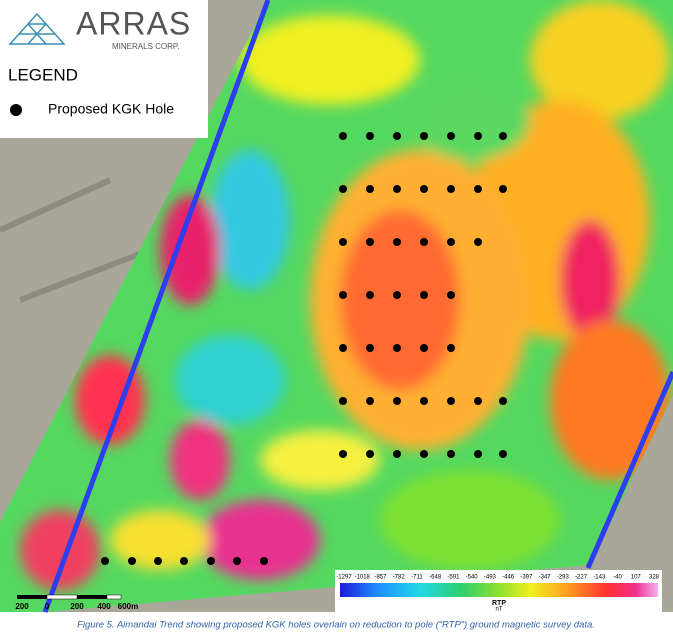 This screenshot has width=673, height=638. I want to click on colorbar-label: -143, so click(599, 578).